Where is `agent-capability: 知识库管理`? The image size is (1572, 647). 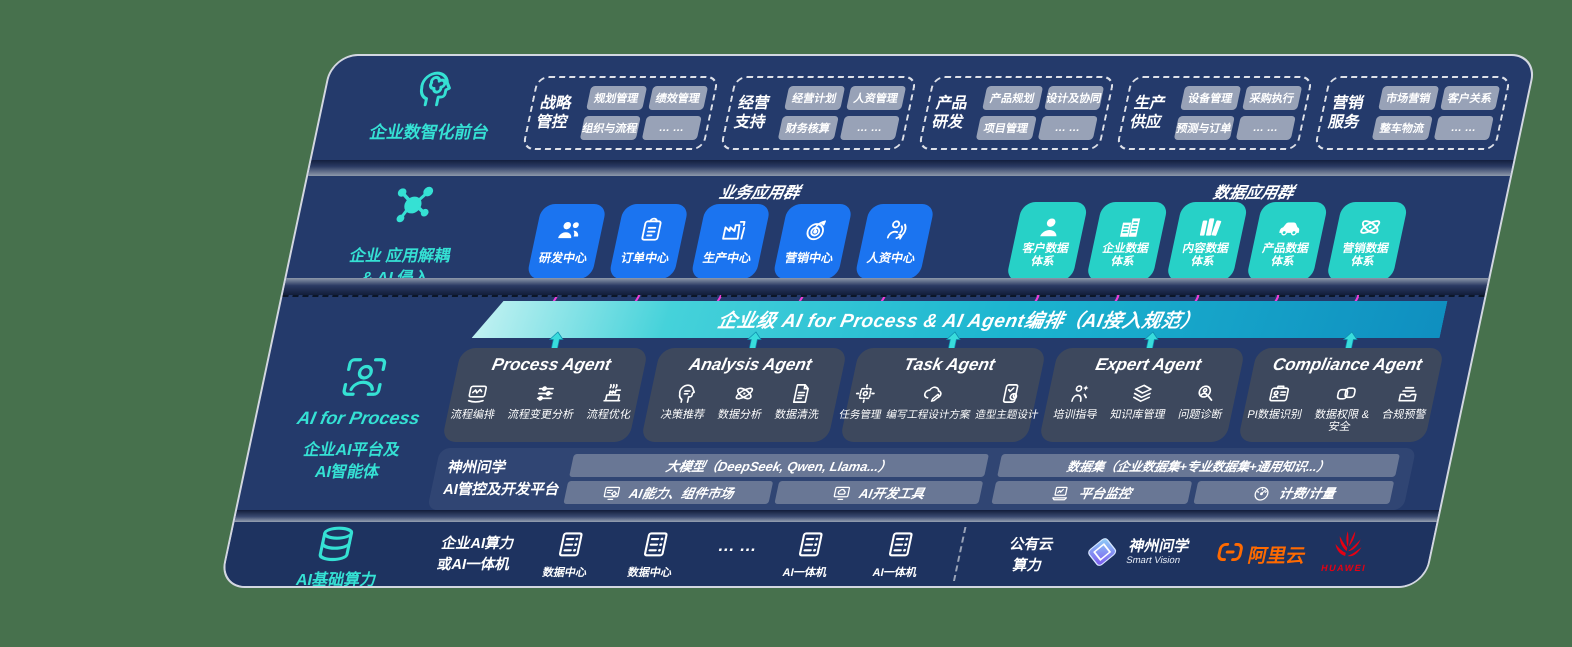
agent-capability: 知识库管理 is located at coordinates (1140, 402).